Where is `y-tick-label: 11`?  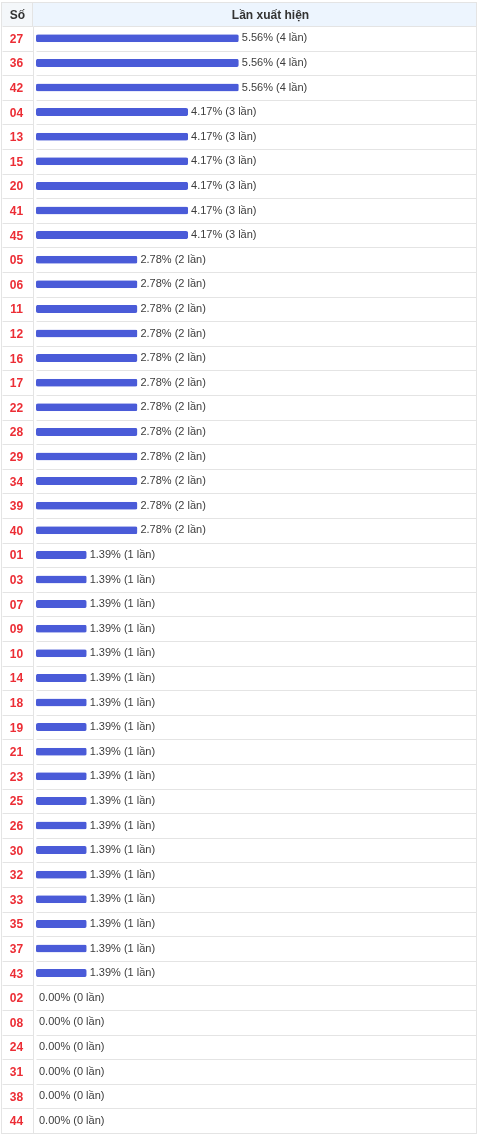 y-tick-label: 11 is located at coordinates (17, 309).